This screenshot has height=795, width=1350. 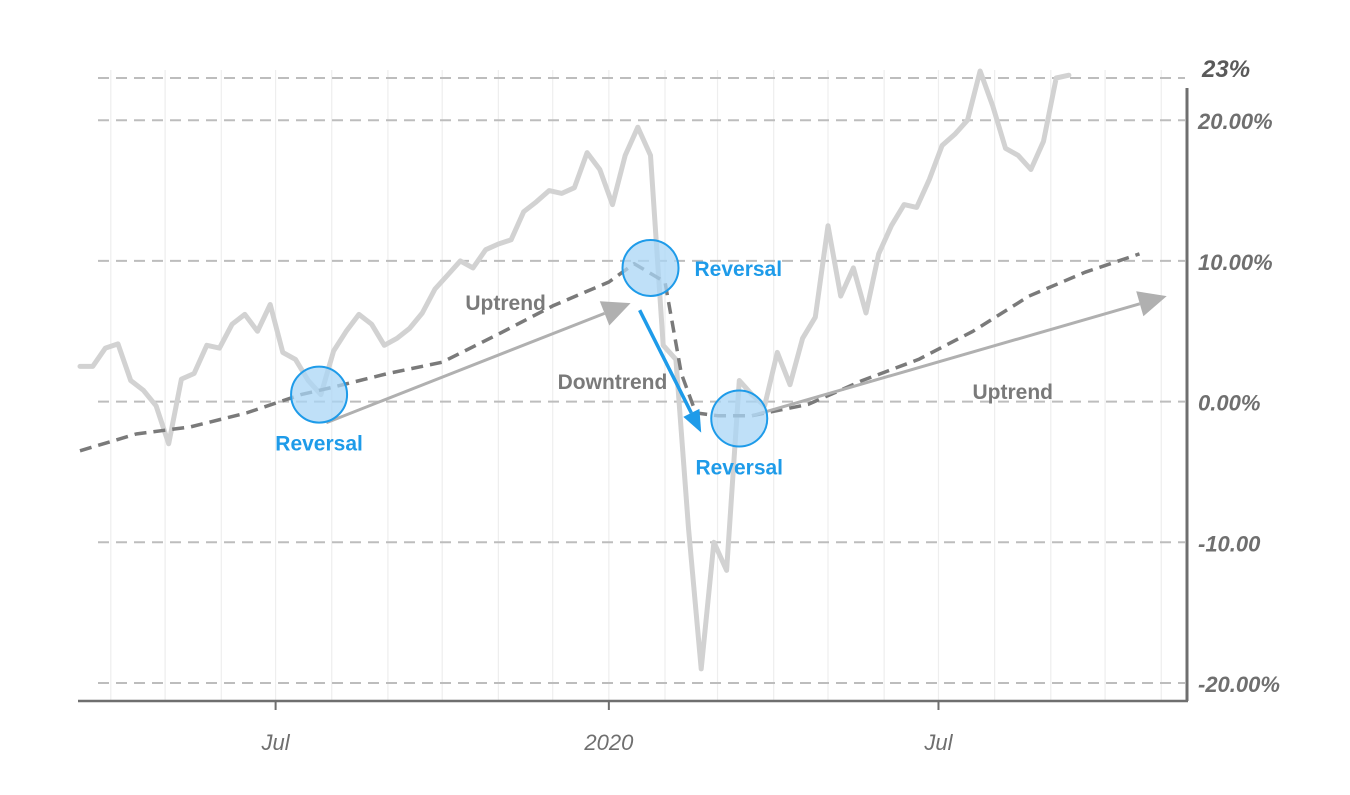 What do you see at coordinates (1229, 403) in the screenshot?
I see `y-tick-label: 0.00%` at bounding box center [1229, 403].